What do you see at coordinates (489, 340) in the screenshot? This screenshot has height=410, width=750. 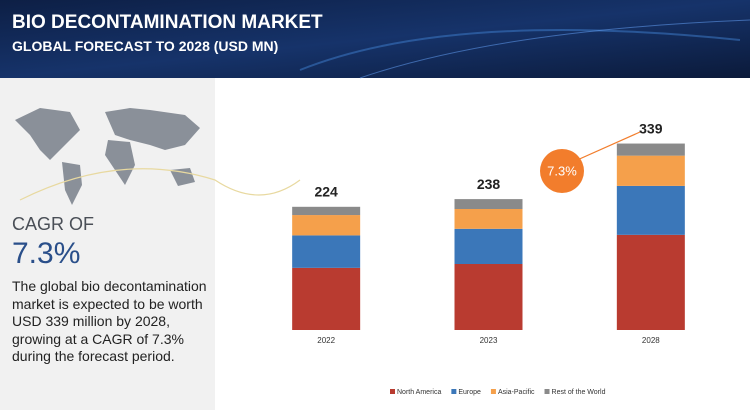 I see `x-tick-label: 2023` at bounding box center [489, 340].